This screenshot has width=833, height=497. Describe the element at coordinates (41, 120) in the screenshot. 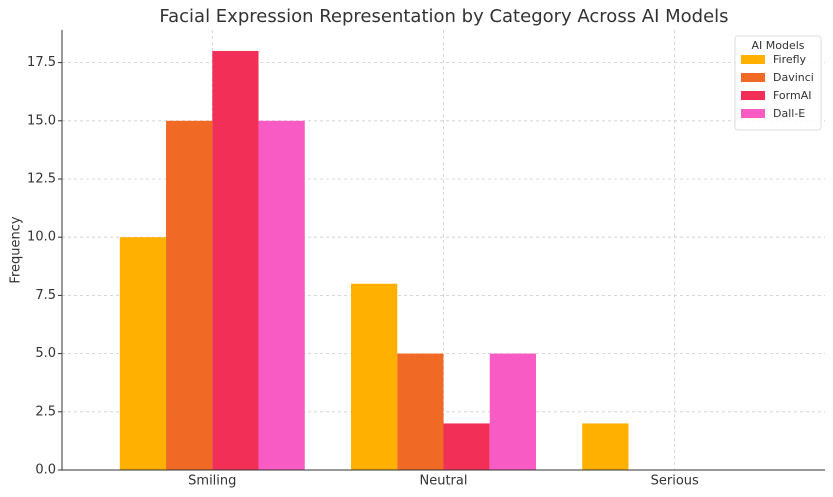

I see `y-tick-label: 15.0` at that location.